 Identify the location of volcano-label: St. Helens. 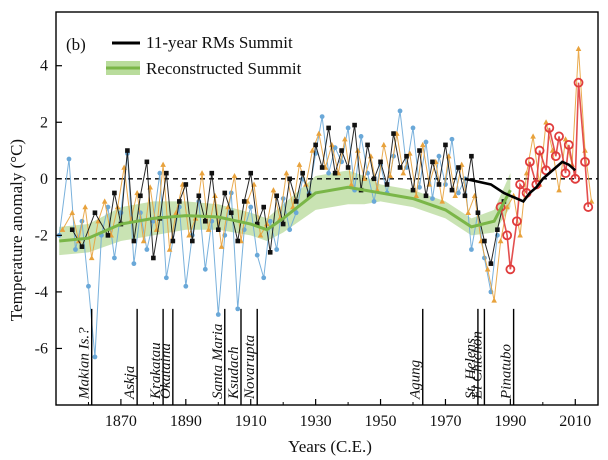
(471, 368).